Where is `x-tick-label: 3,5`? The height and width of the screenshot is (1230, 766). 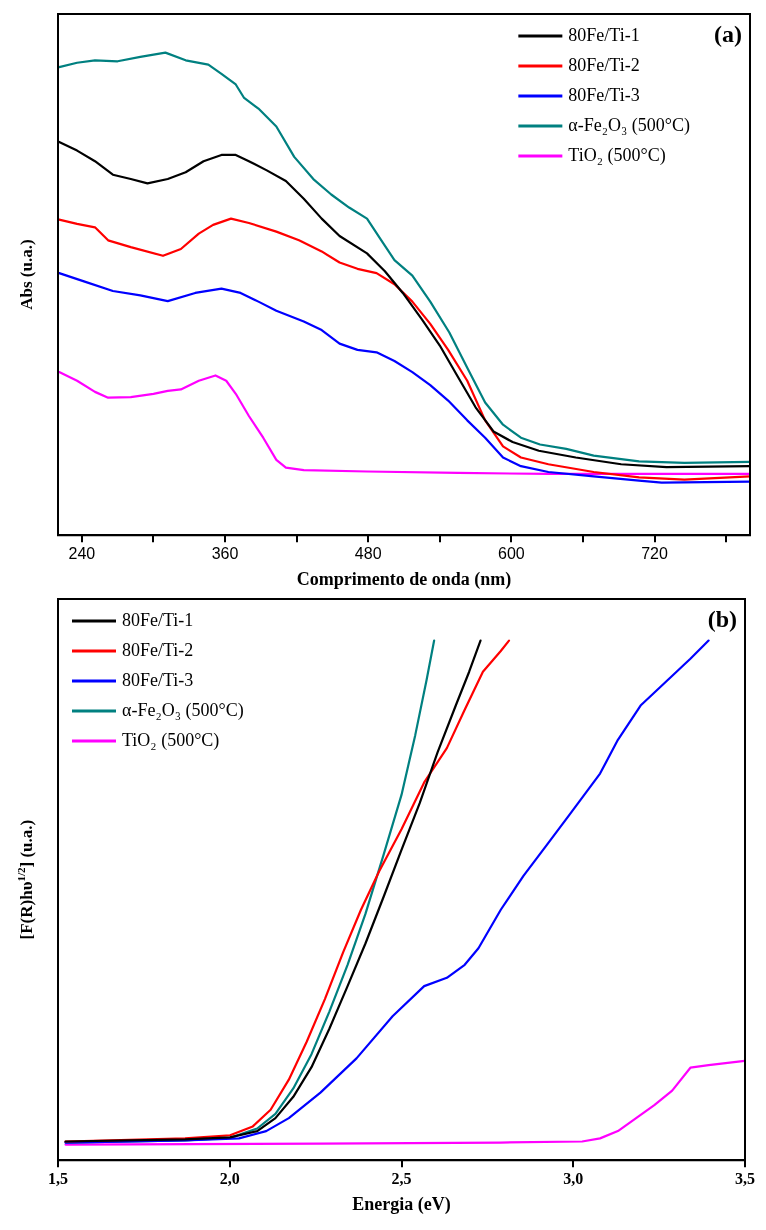 x-tick-label: 3,5 is located at coordinates (745, 1178).